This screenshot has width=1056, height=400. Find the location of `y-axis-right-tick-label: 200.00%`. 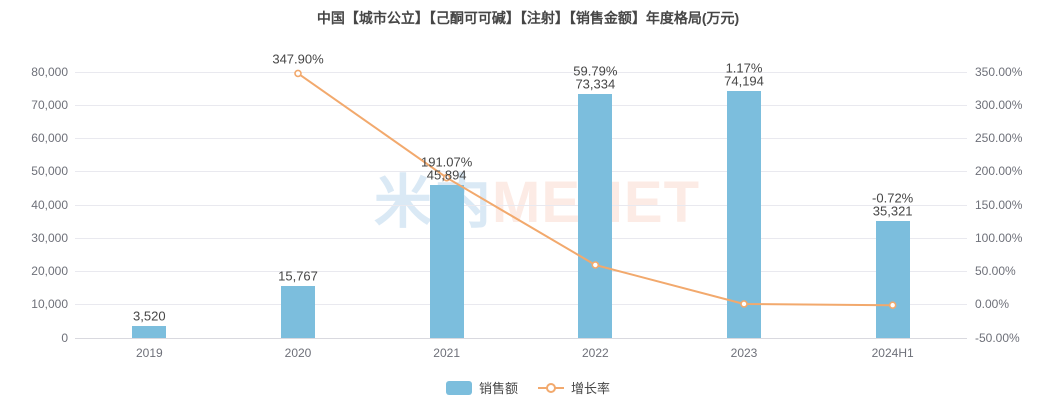

y-axis-right-tick-label: 200.00% is located at coordinates (999, 171).